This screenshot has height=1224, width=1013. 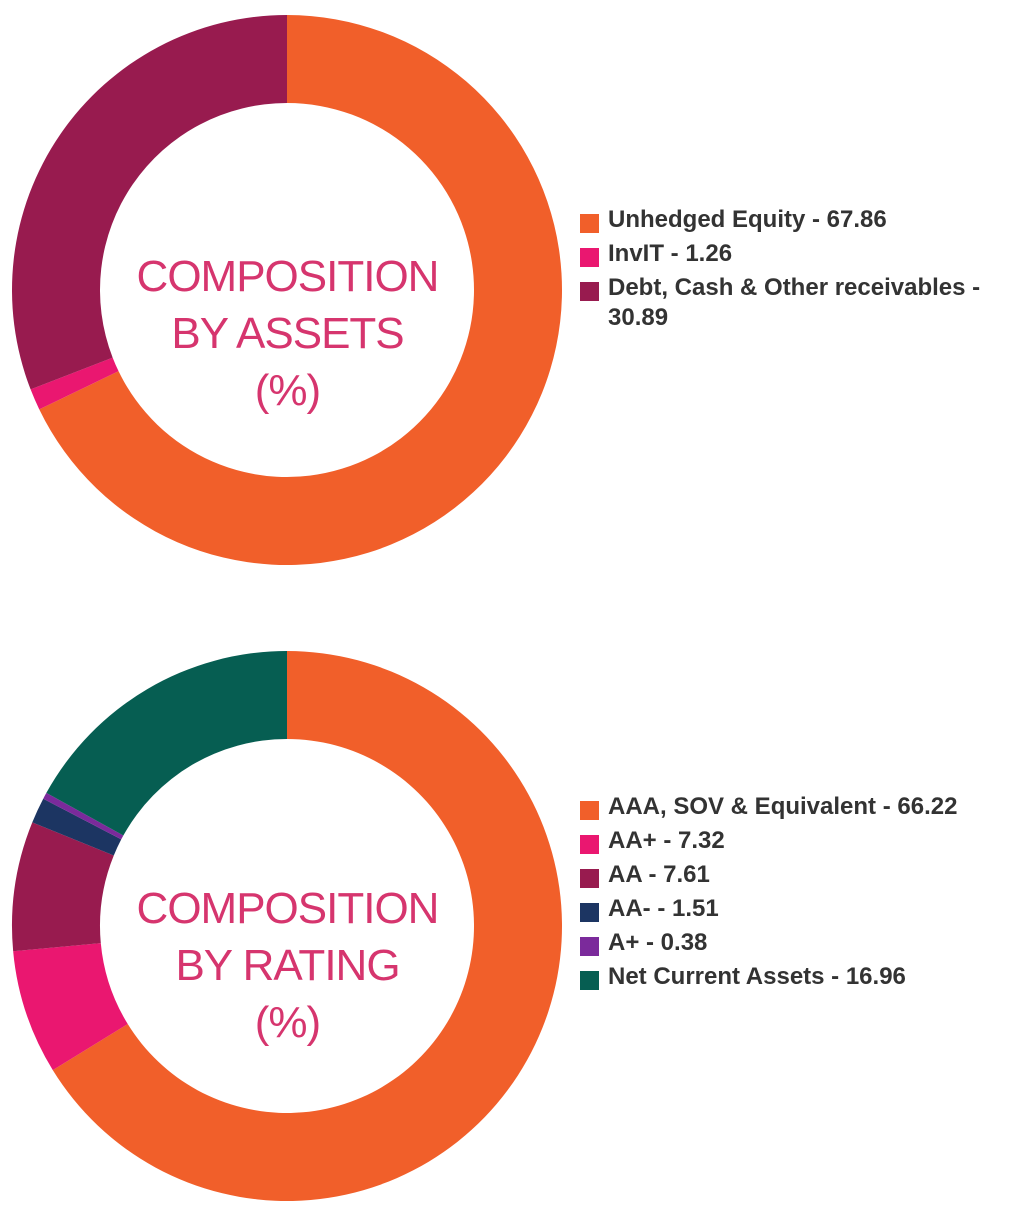 I want to click on rating-chart-title: COMPOSITION BY RATING (%), so click(x=287, y=965).